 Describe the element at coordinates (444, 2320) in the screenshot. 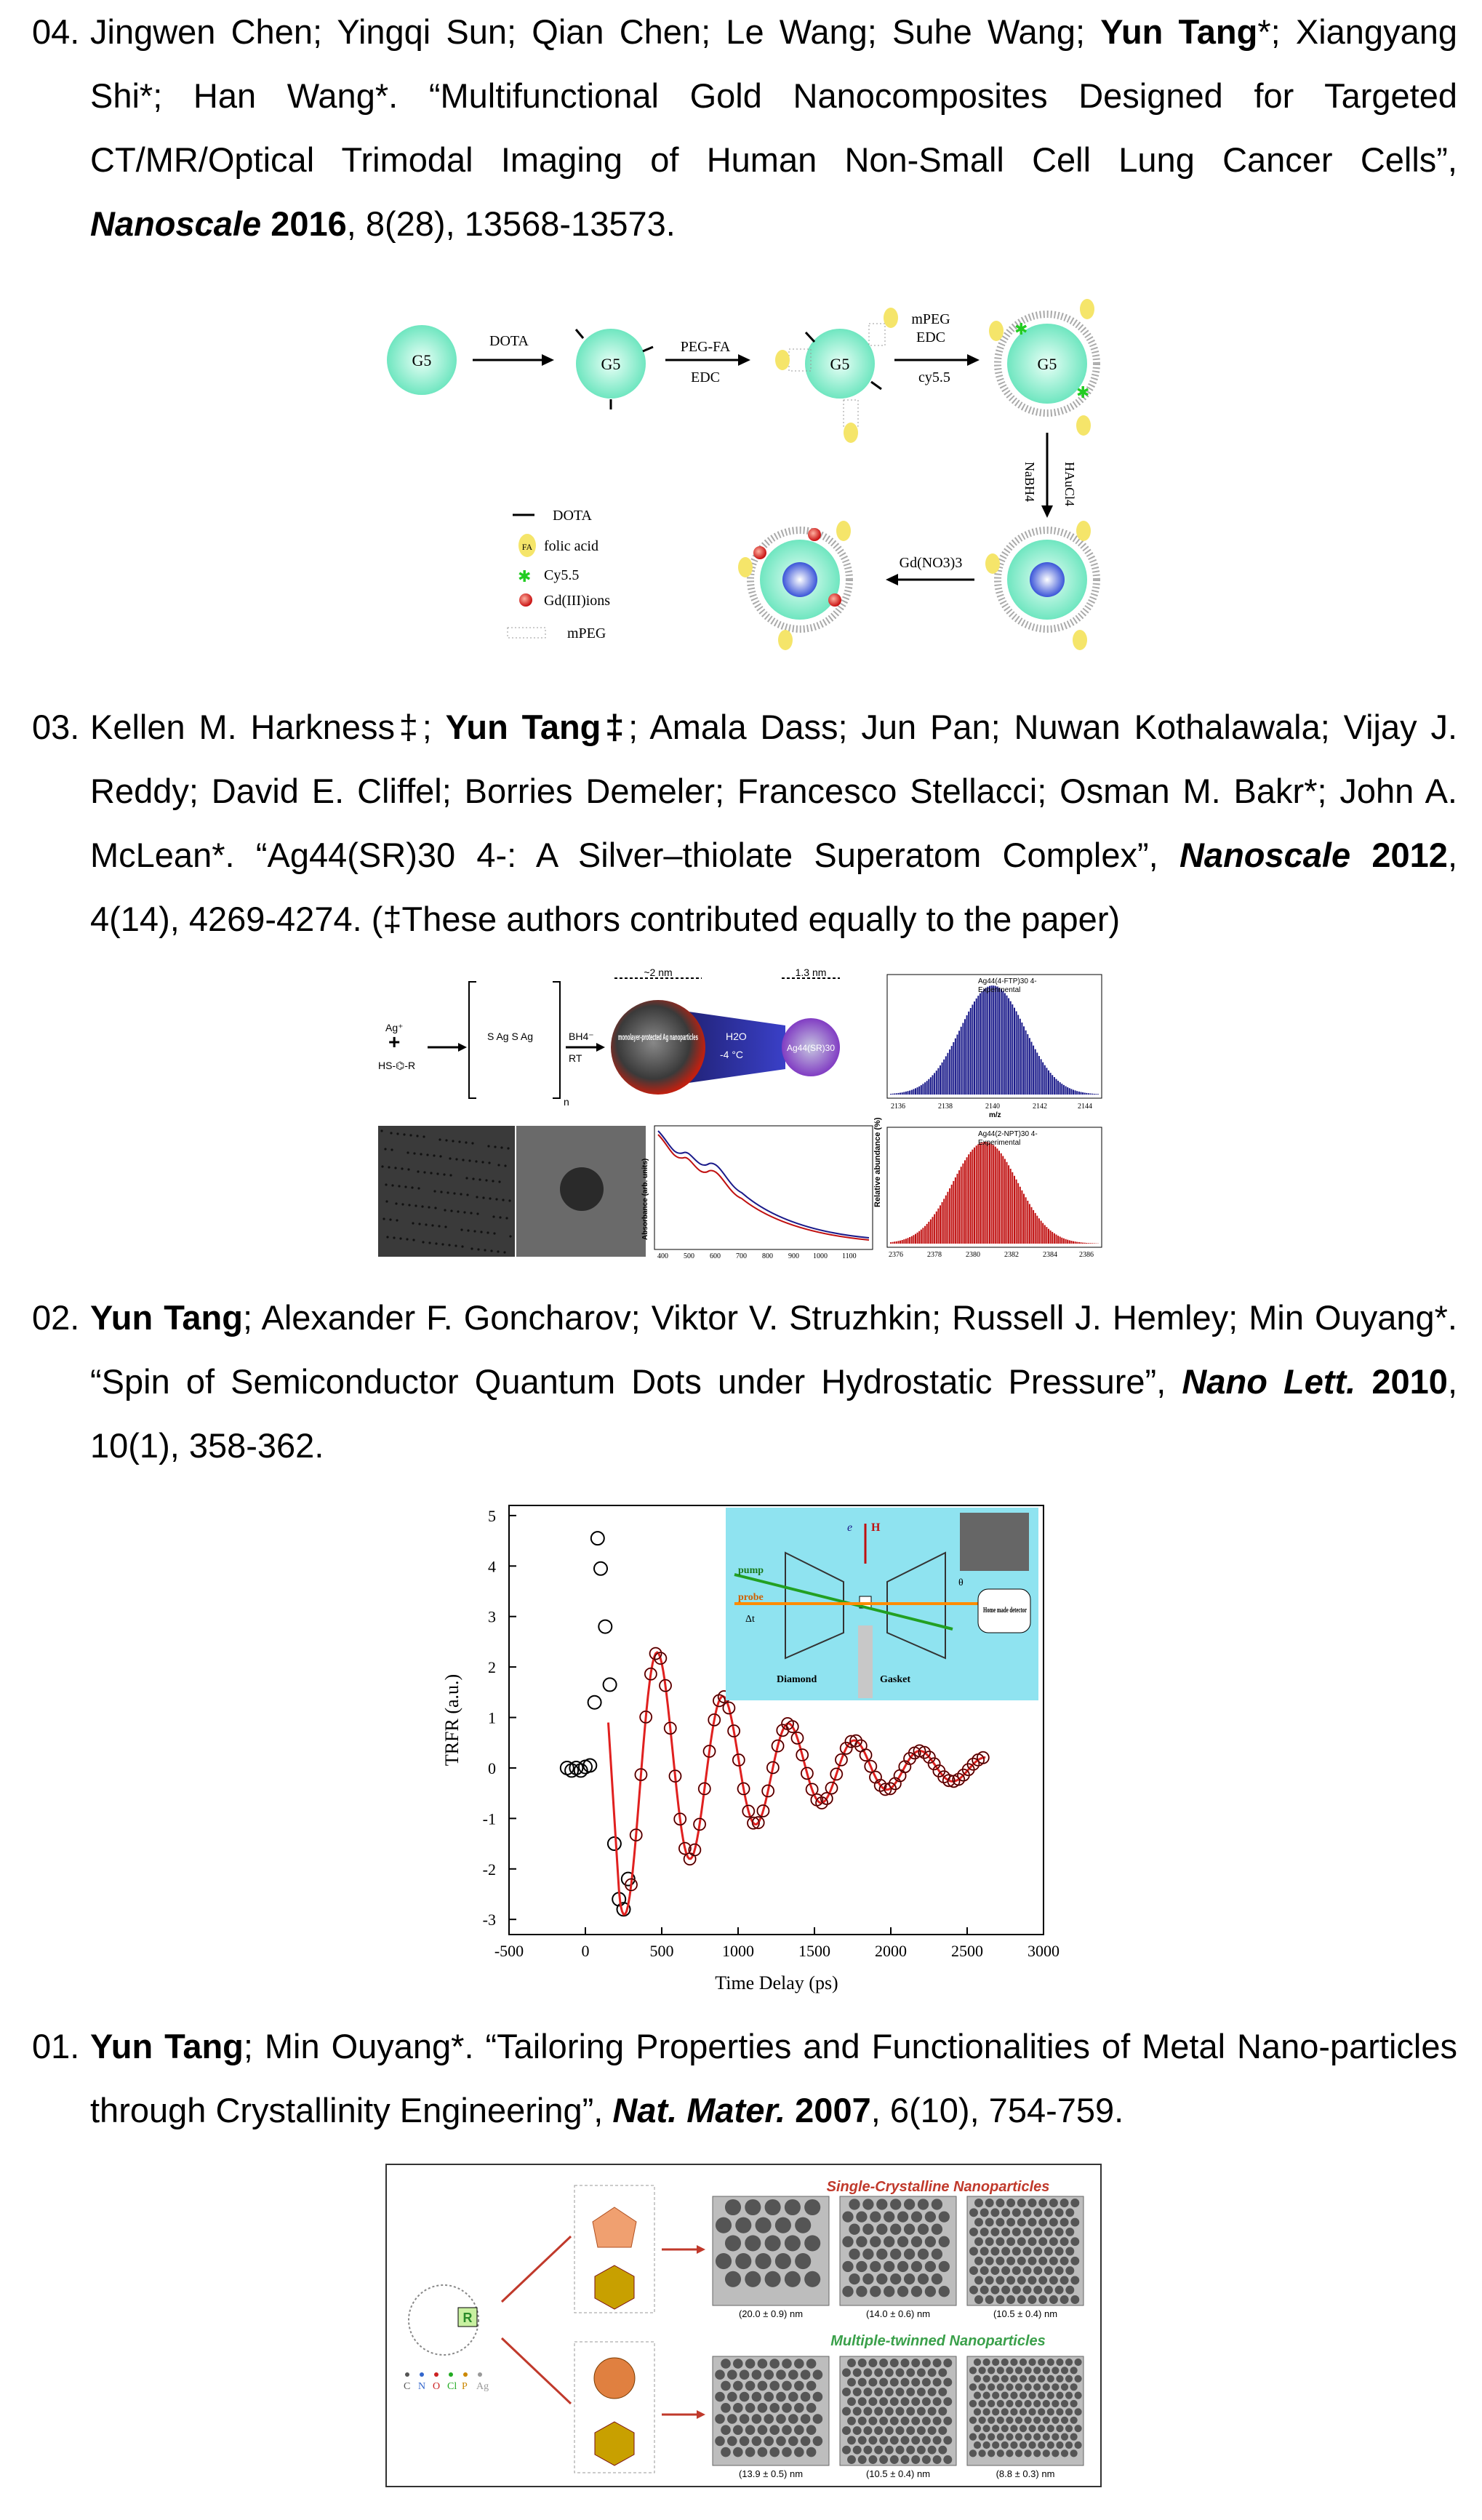

I see `precursor-molecule` at that location.